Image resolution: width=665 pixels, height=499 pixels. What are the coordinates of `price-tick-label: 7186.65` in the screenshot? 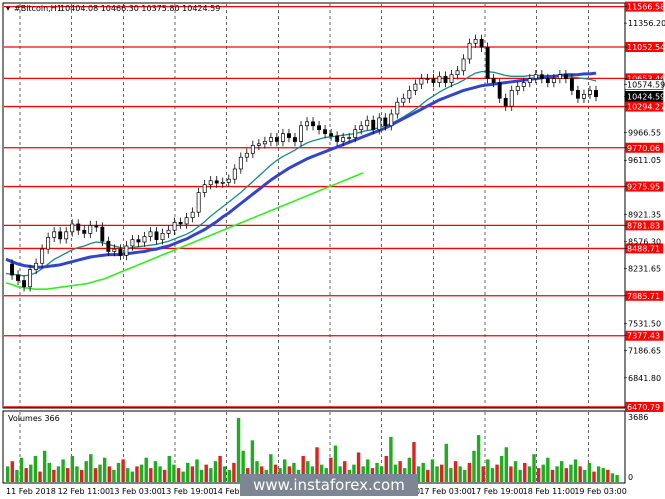 It's located at (644, 351).